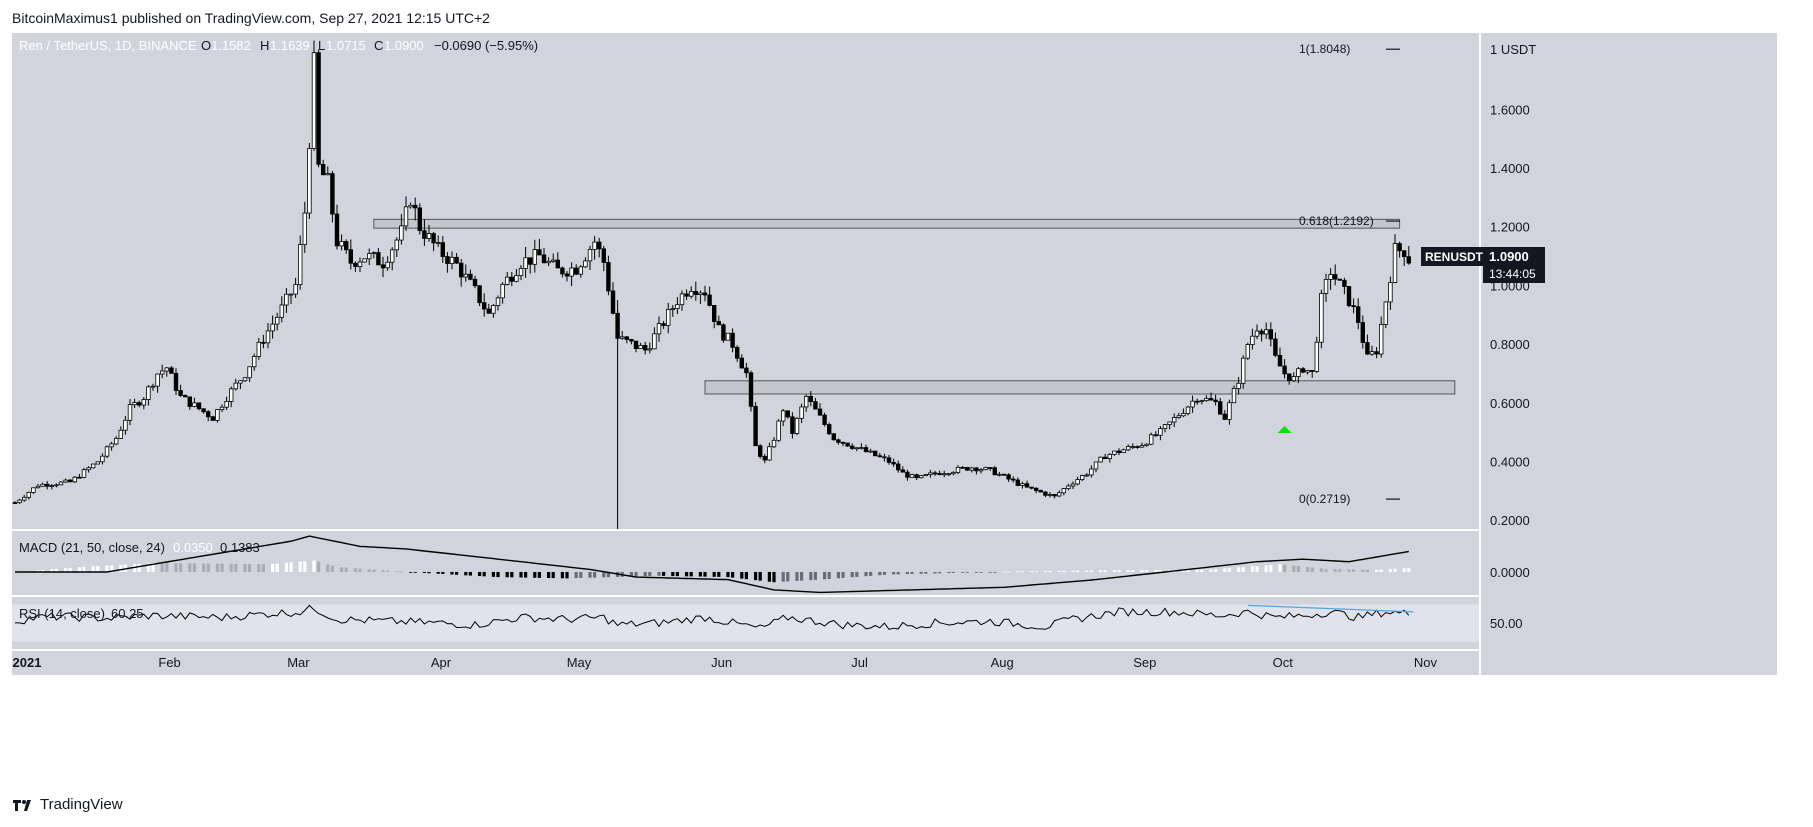  I want to click on rsi-tick-label: 50.00, so click(1506, 623).